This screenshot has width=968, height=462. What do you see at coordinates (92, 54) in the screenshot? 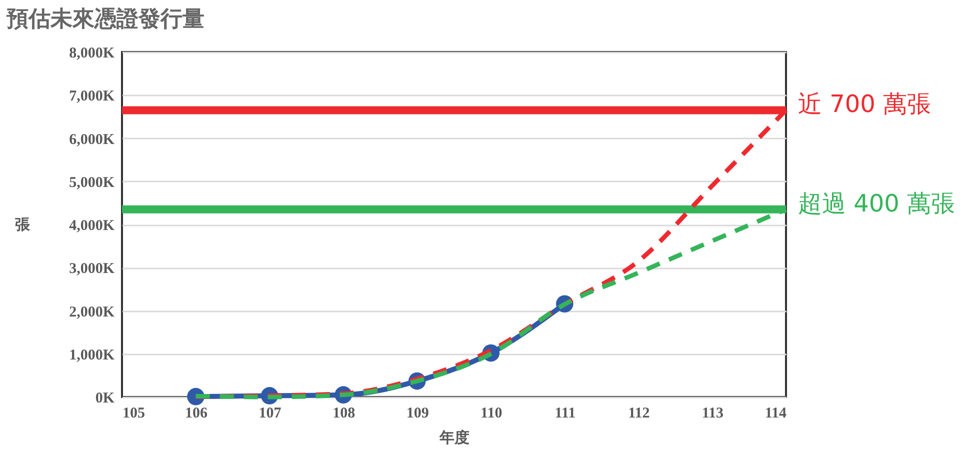
I see `y-tick-label: 8,000K` at bounding box center [92, 54].